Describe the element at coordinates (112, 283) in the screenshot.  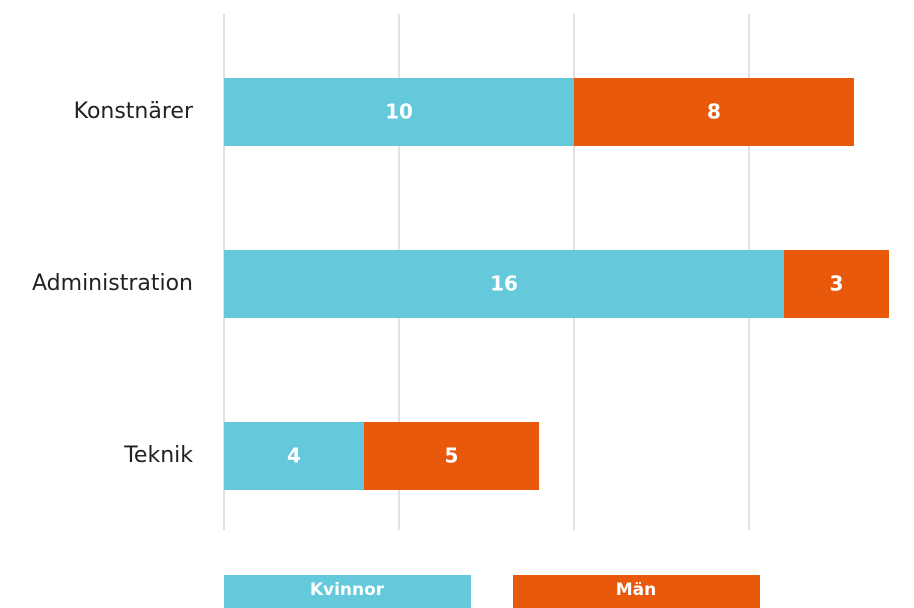
I see `category-label: Administration` at that location.